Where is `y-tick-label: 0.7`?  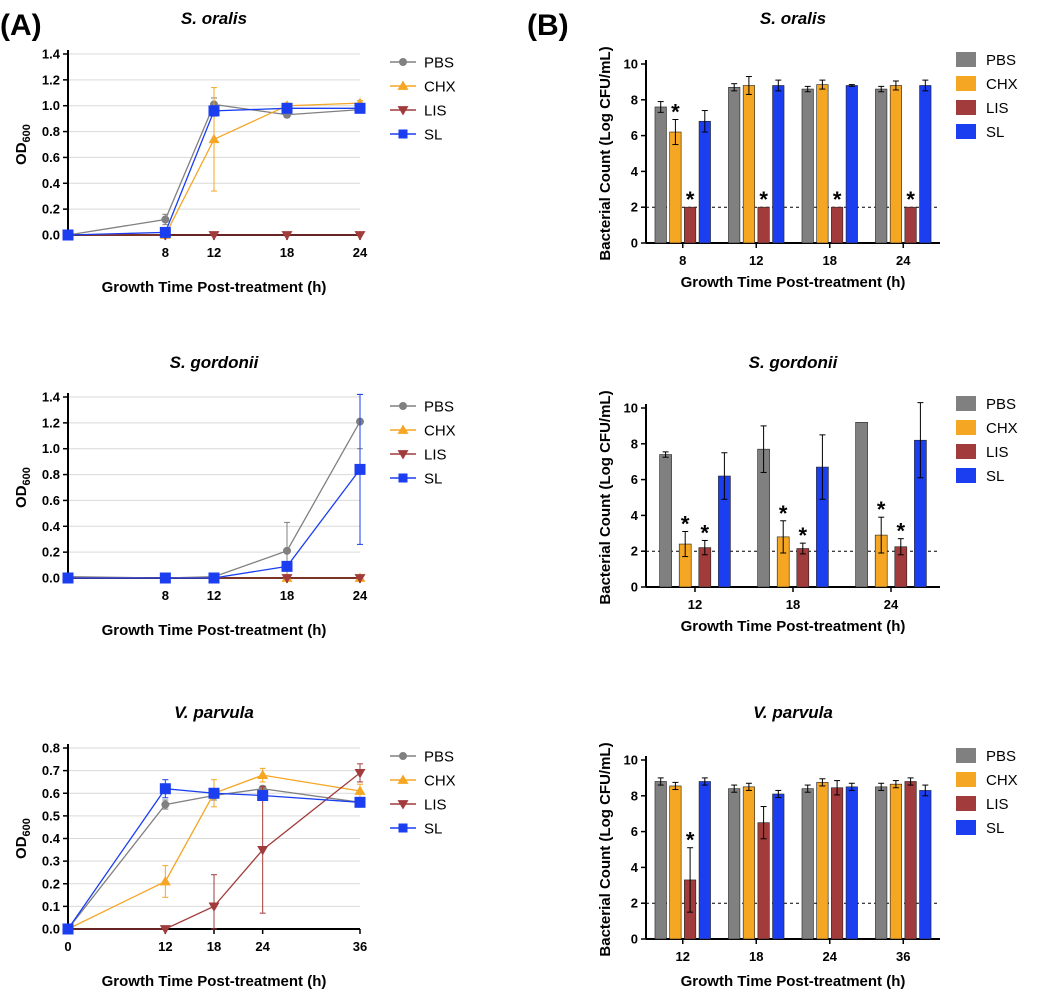
y-tick-label: 0.7 is located at coordinates (51, 770).